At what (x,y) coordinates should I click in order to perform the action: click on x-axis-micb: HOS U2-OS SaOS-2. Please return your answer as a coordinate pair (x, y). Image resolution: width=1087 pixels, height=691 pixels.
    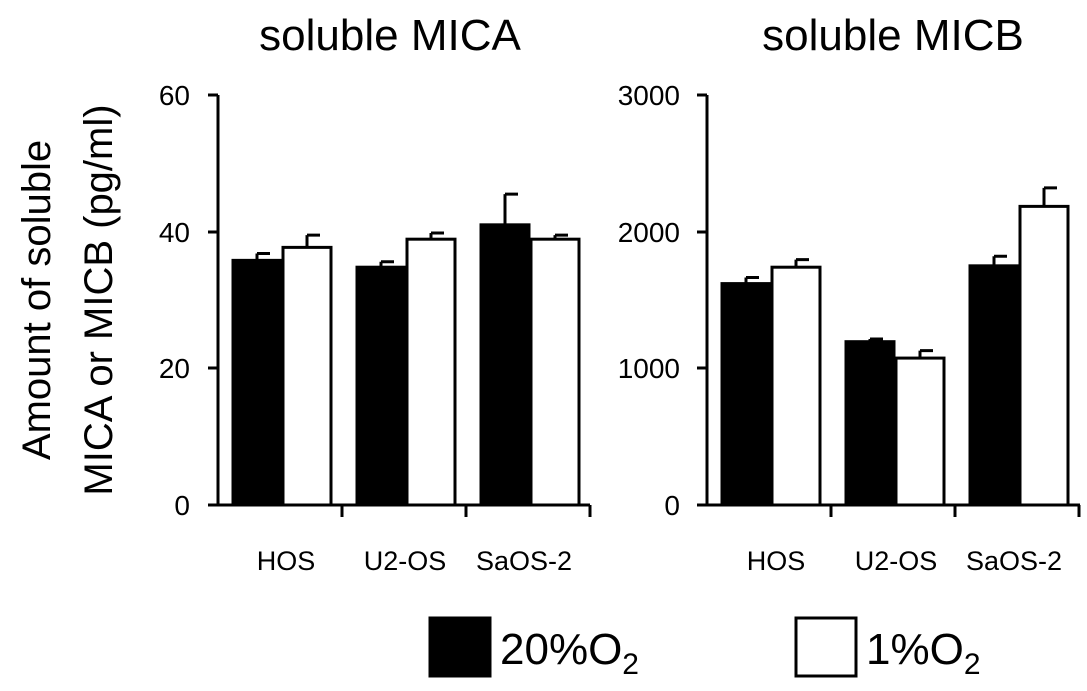
    Looking at the image, I should click on (894, 539).